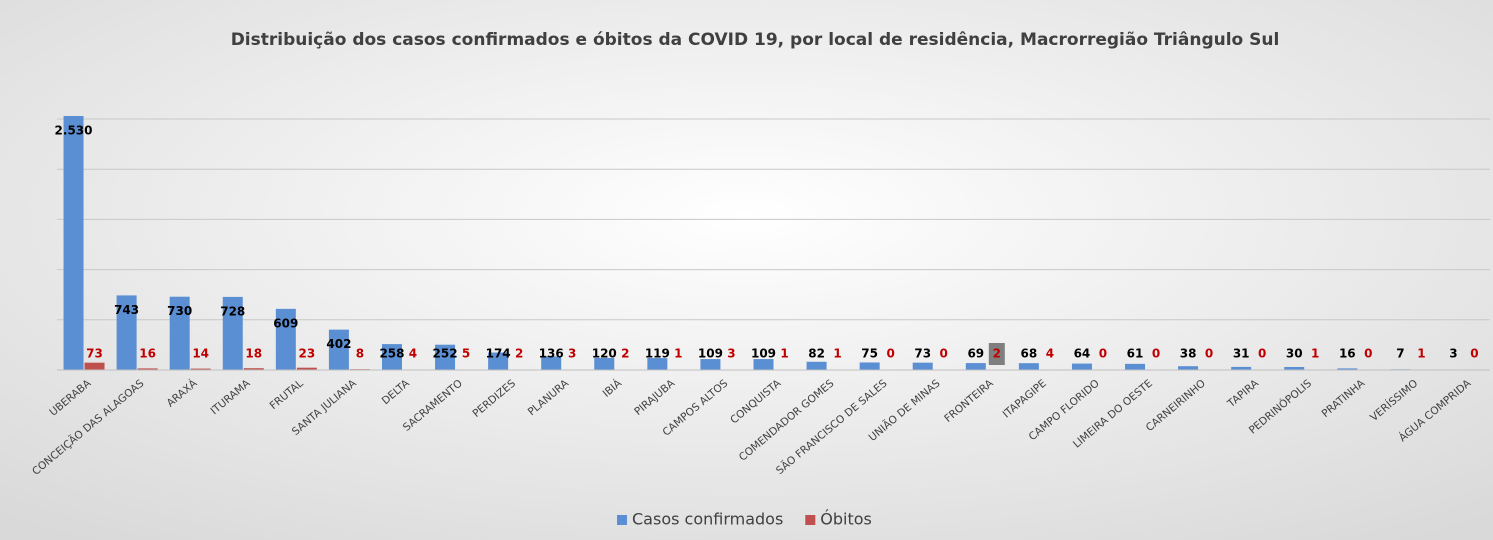 This screenshot has height=540, width=1493. What do you see at coordinates (498, 354) in the screenshot?
I see `value-label: 174` at bounding box center [498, 354].